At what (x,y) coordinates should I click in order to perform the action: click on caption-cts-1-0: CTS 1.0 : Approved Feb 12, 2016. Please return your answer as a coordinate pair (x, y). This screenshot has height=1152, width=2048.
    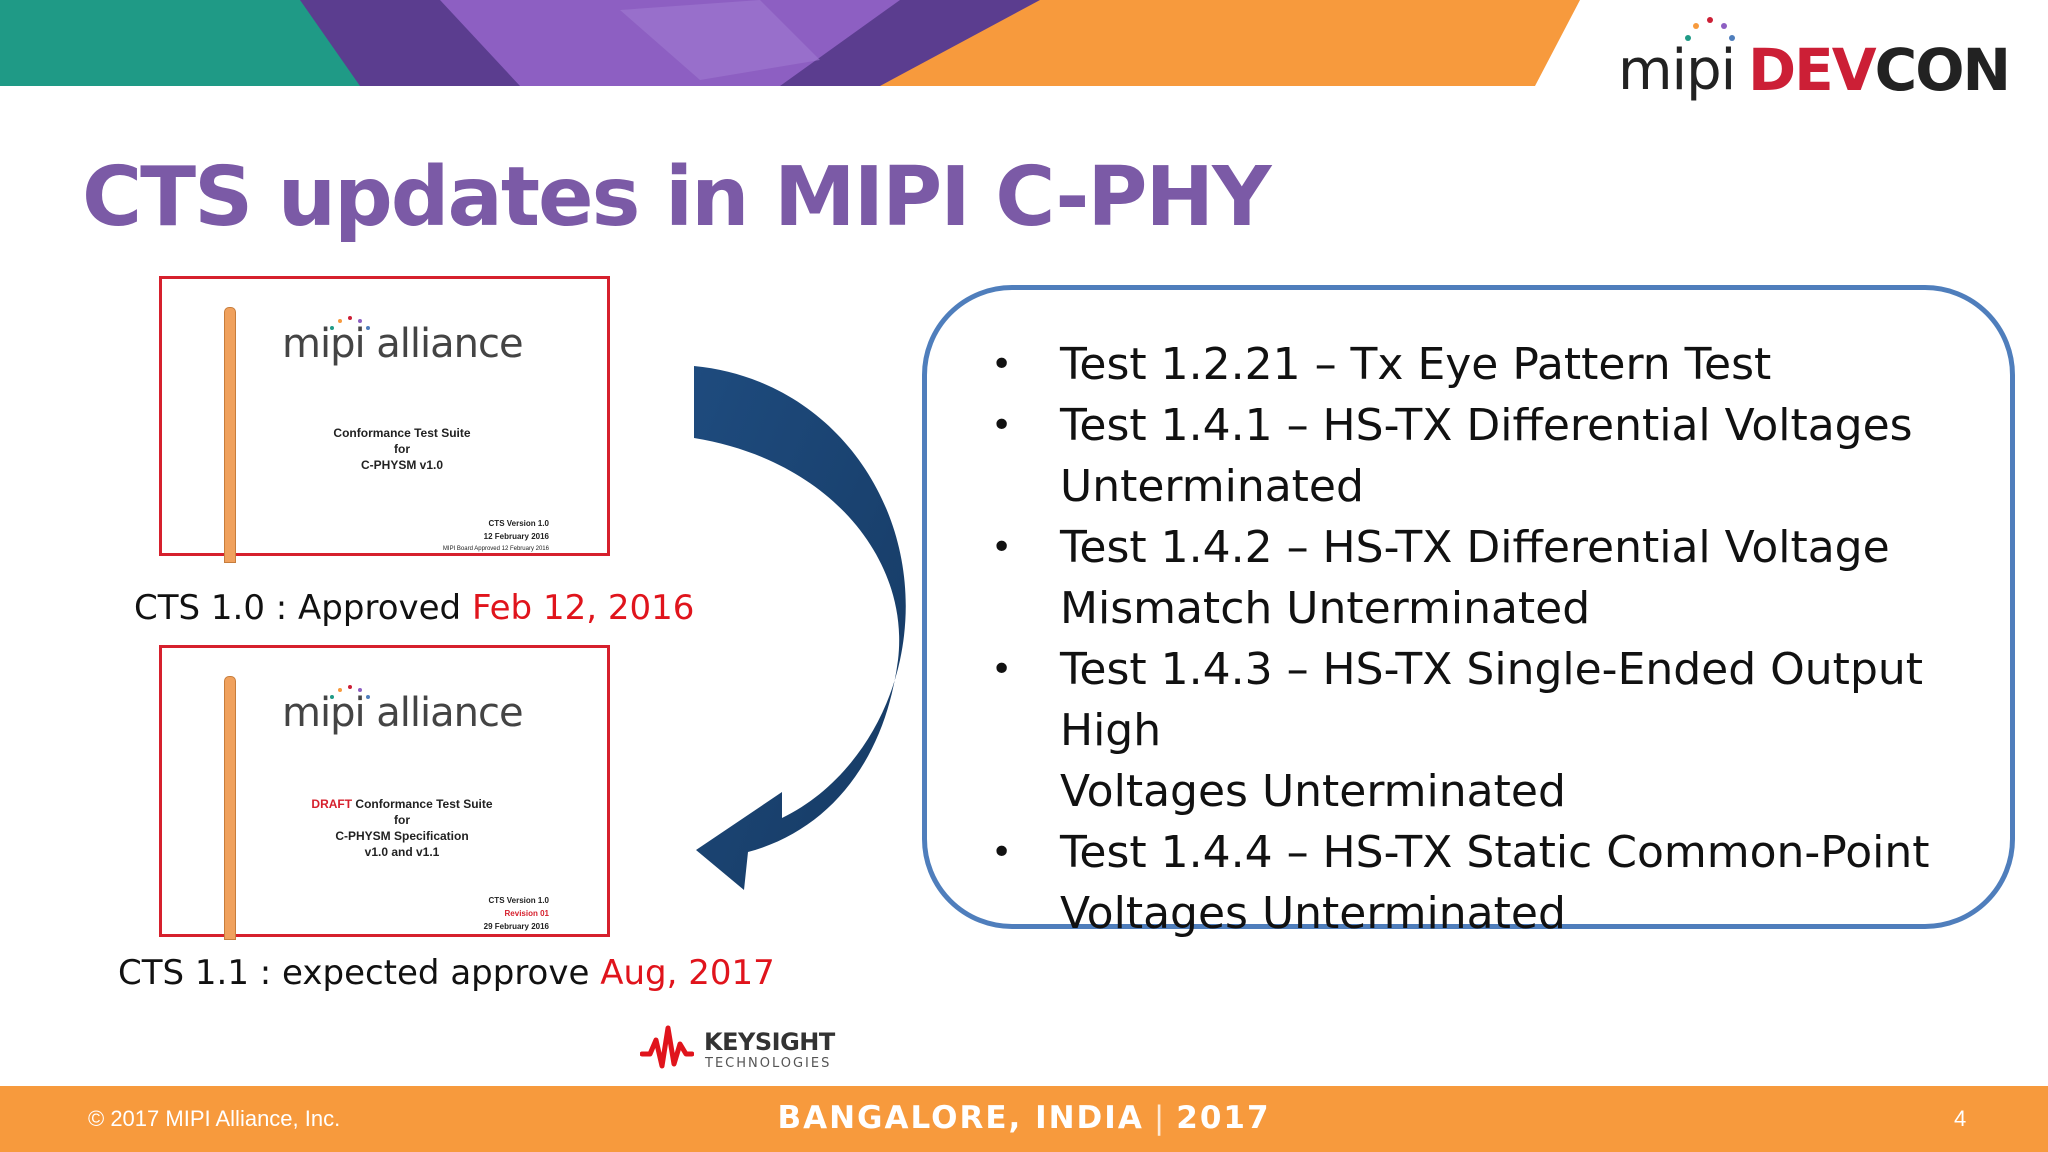
    Looking at the image, I should click on (414, 608).